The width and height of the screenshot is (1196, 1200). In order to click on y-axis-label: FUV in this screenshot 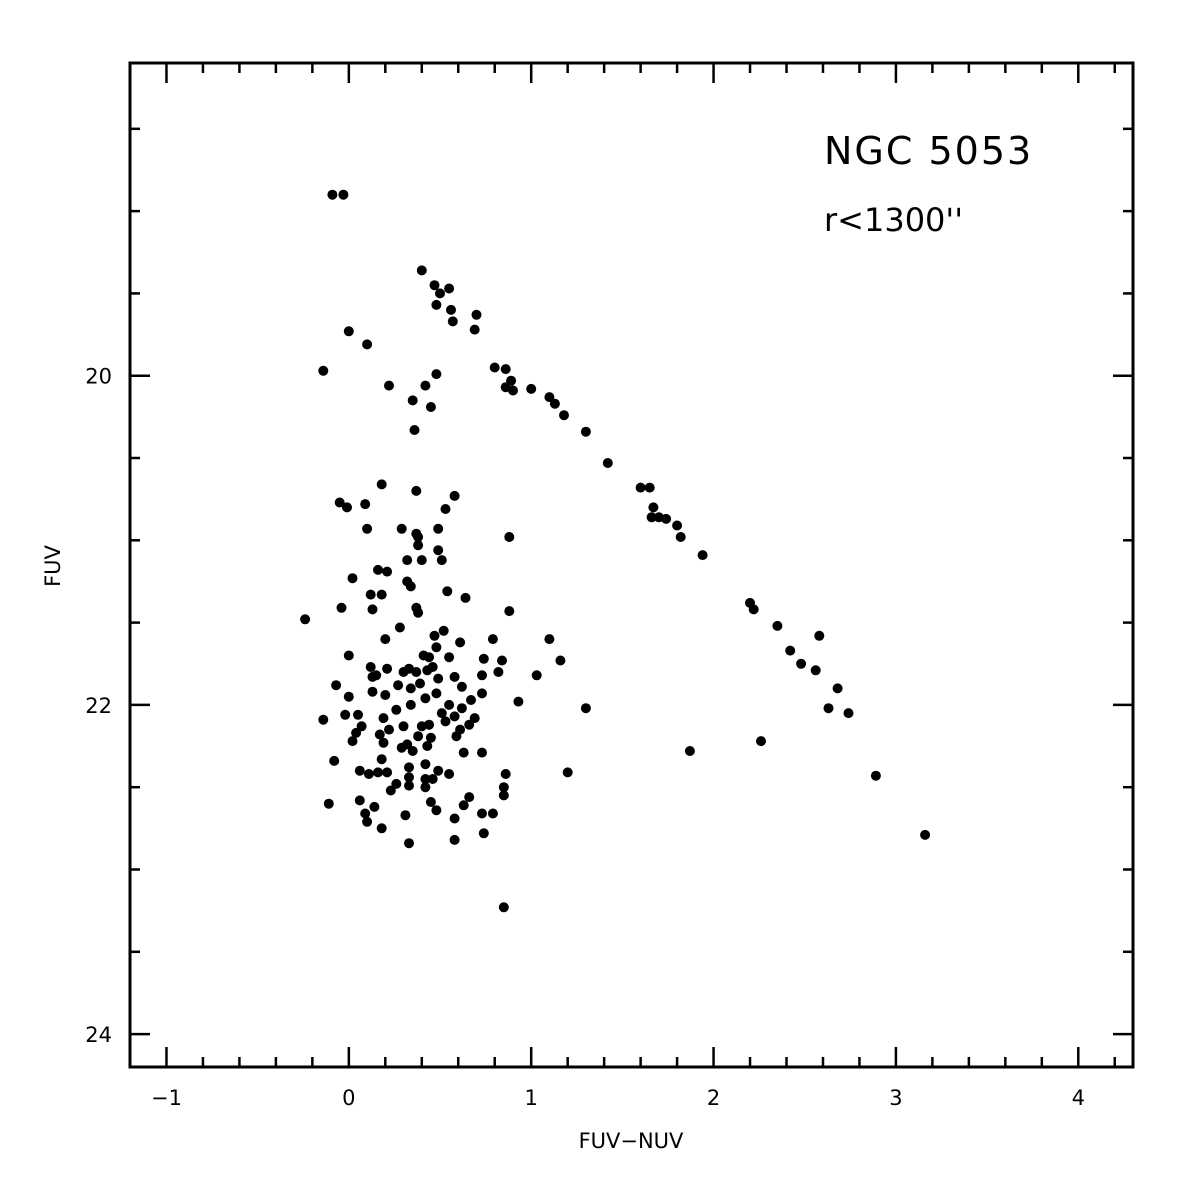, I will do `click(53, 565)`.